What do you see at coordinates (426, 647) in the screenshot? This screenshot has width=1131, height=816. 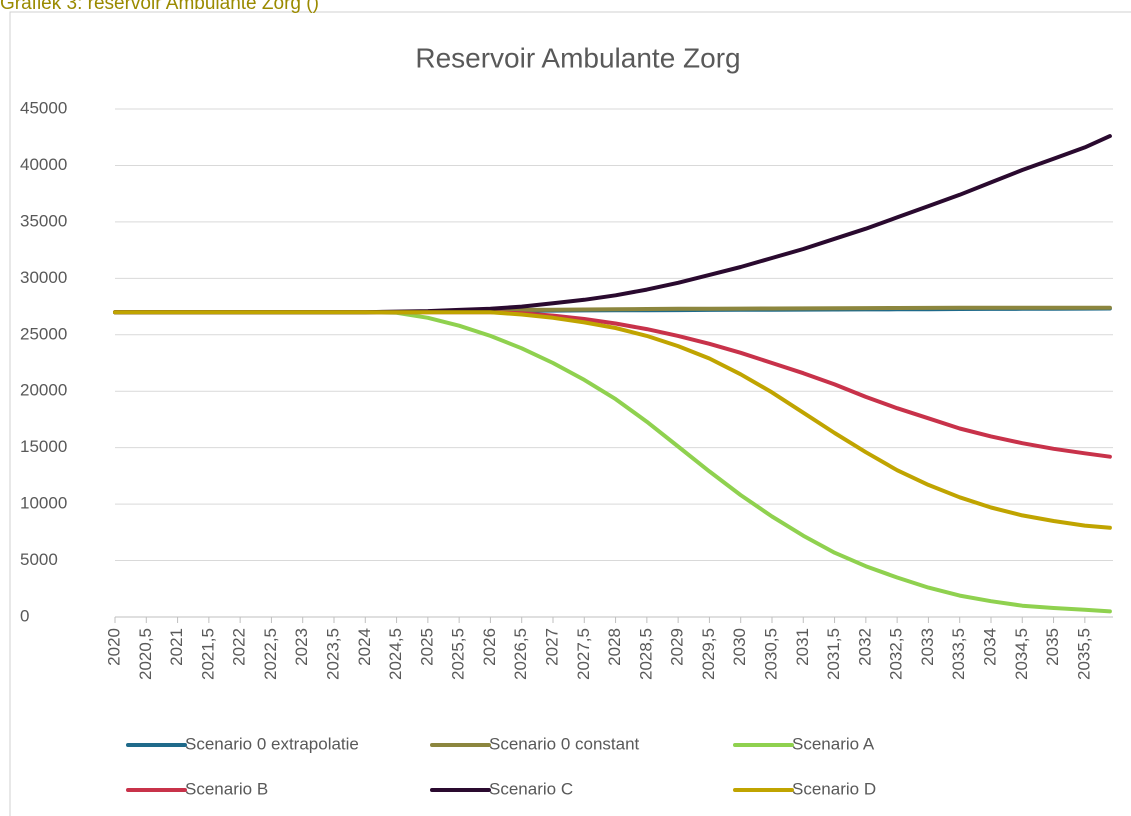 I see `x-tick-label: 2025` at bounding box center [426, 647].